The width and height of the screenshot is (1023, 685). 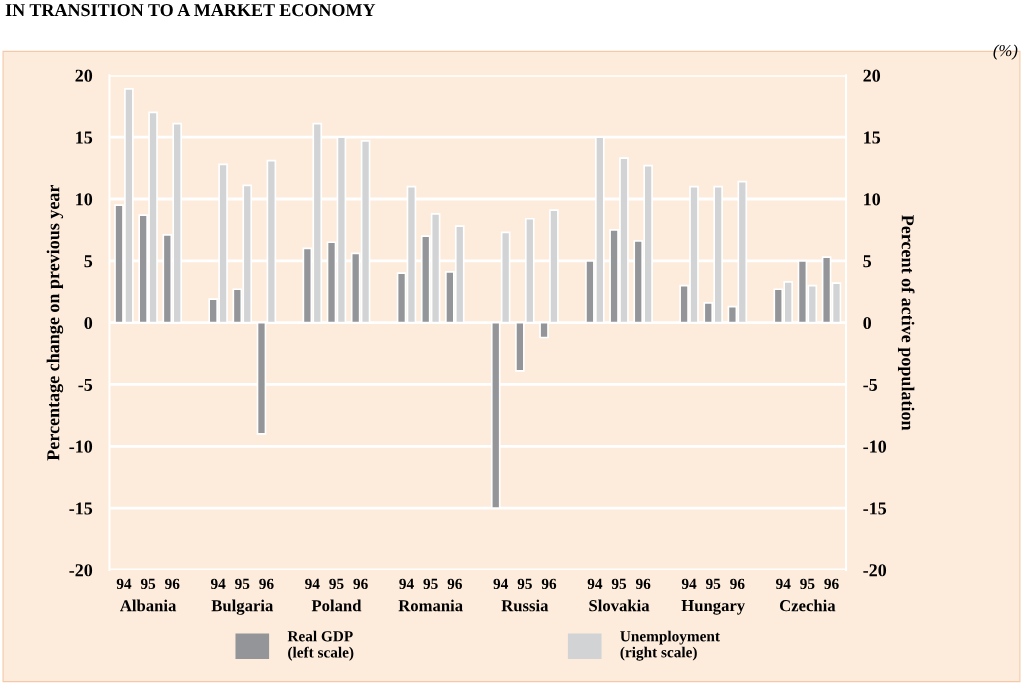 What do you see at coordinates (807, 605) in the screenshot?
I see `text: Czechia` at bounding box center [807, 605].